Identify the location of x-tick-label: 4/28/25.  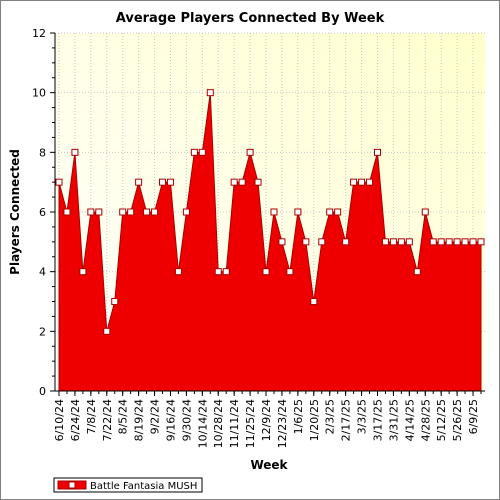
(425, 420).